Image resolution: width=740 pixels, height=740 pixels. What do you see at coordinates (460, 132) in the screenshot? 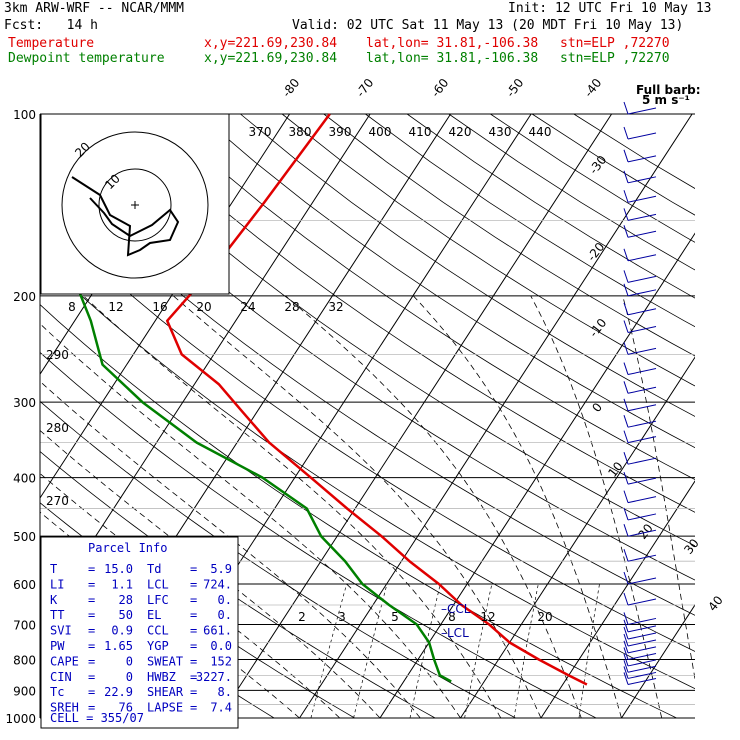
I see `theta-tick-label: 420` at bounding box center [460, 132].